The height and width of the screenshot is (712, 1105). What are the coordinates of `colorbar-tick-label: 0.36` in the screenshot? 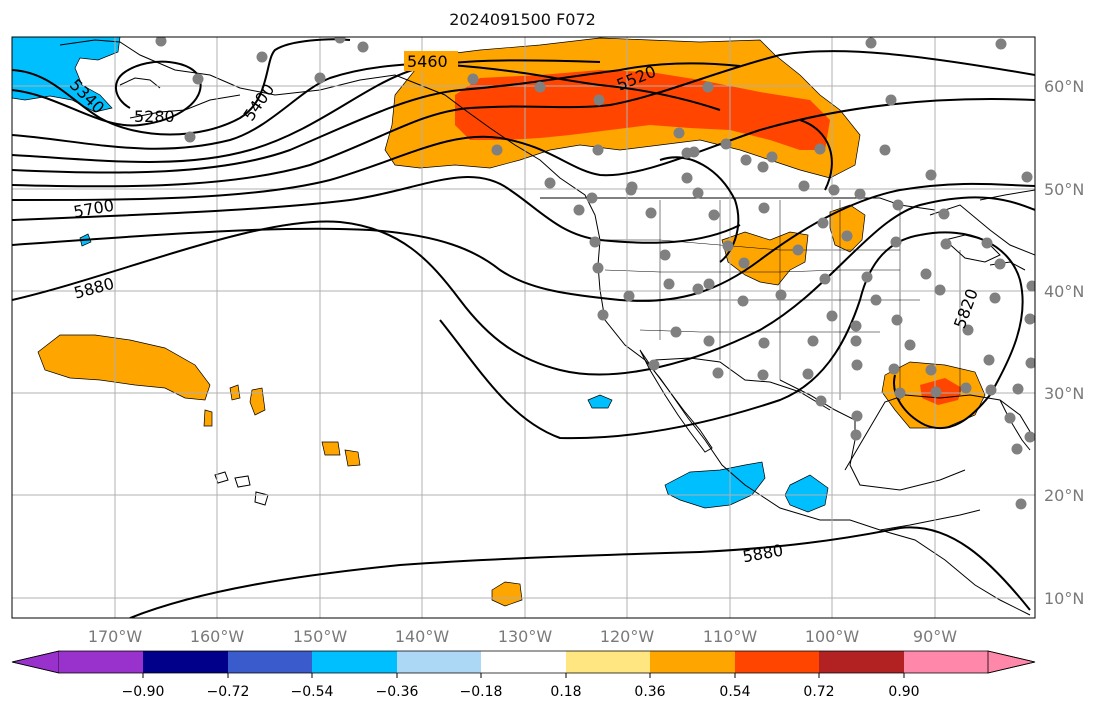 It's located at (649, 692).